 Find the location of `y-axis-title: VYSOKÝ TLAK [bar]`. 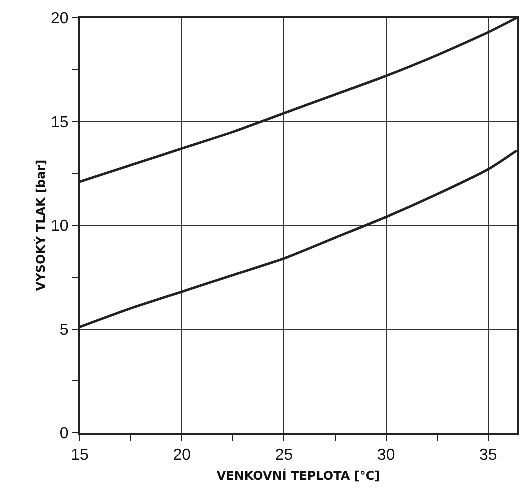

y-axis-title: VYSOKÝ TLAK [bar] is located at coordinates (40, 226).